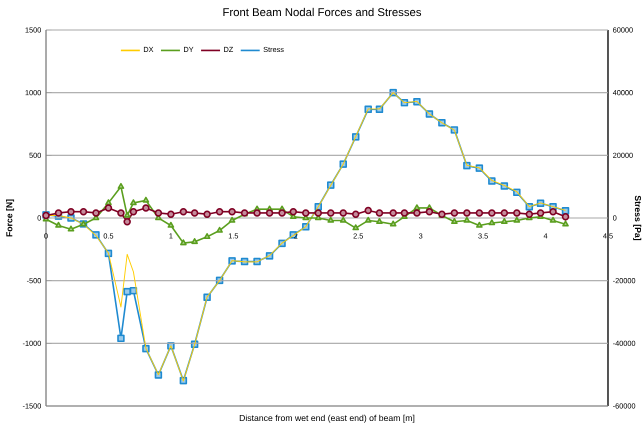  Describe the element at coordinates (322, 12) in the screenshot. I see `chart-title: Front Beam Nodal Forces and Stresses` at that location.